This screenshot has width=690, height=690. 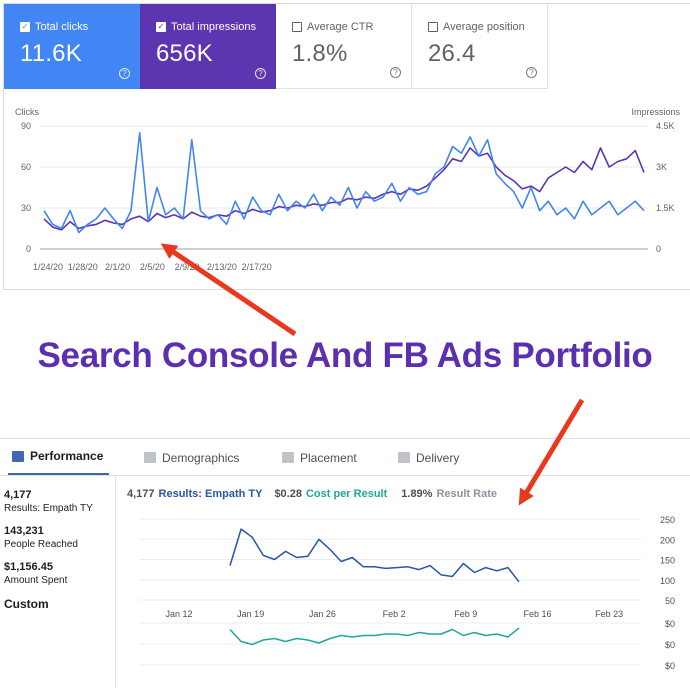 I want to click on metric-card-total-impressions: ✓ Total impressions 656K ?, so click(x=208, y=46).